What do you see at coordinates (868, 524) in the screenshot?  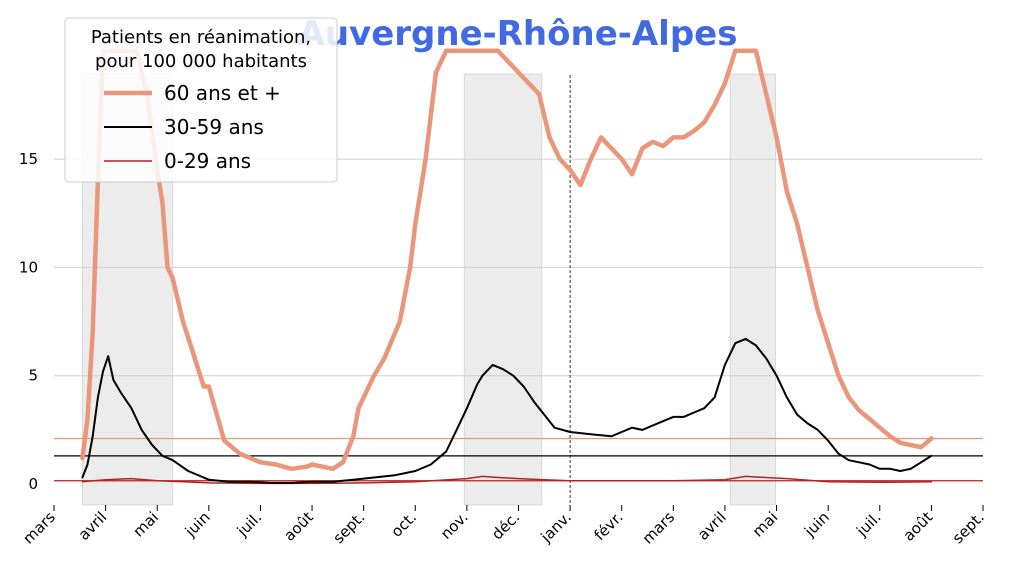 I see `x-tick-label-16: juil.` at bounding box center [868, 524].